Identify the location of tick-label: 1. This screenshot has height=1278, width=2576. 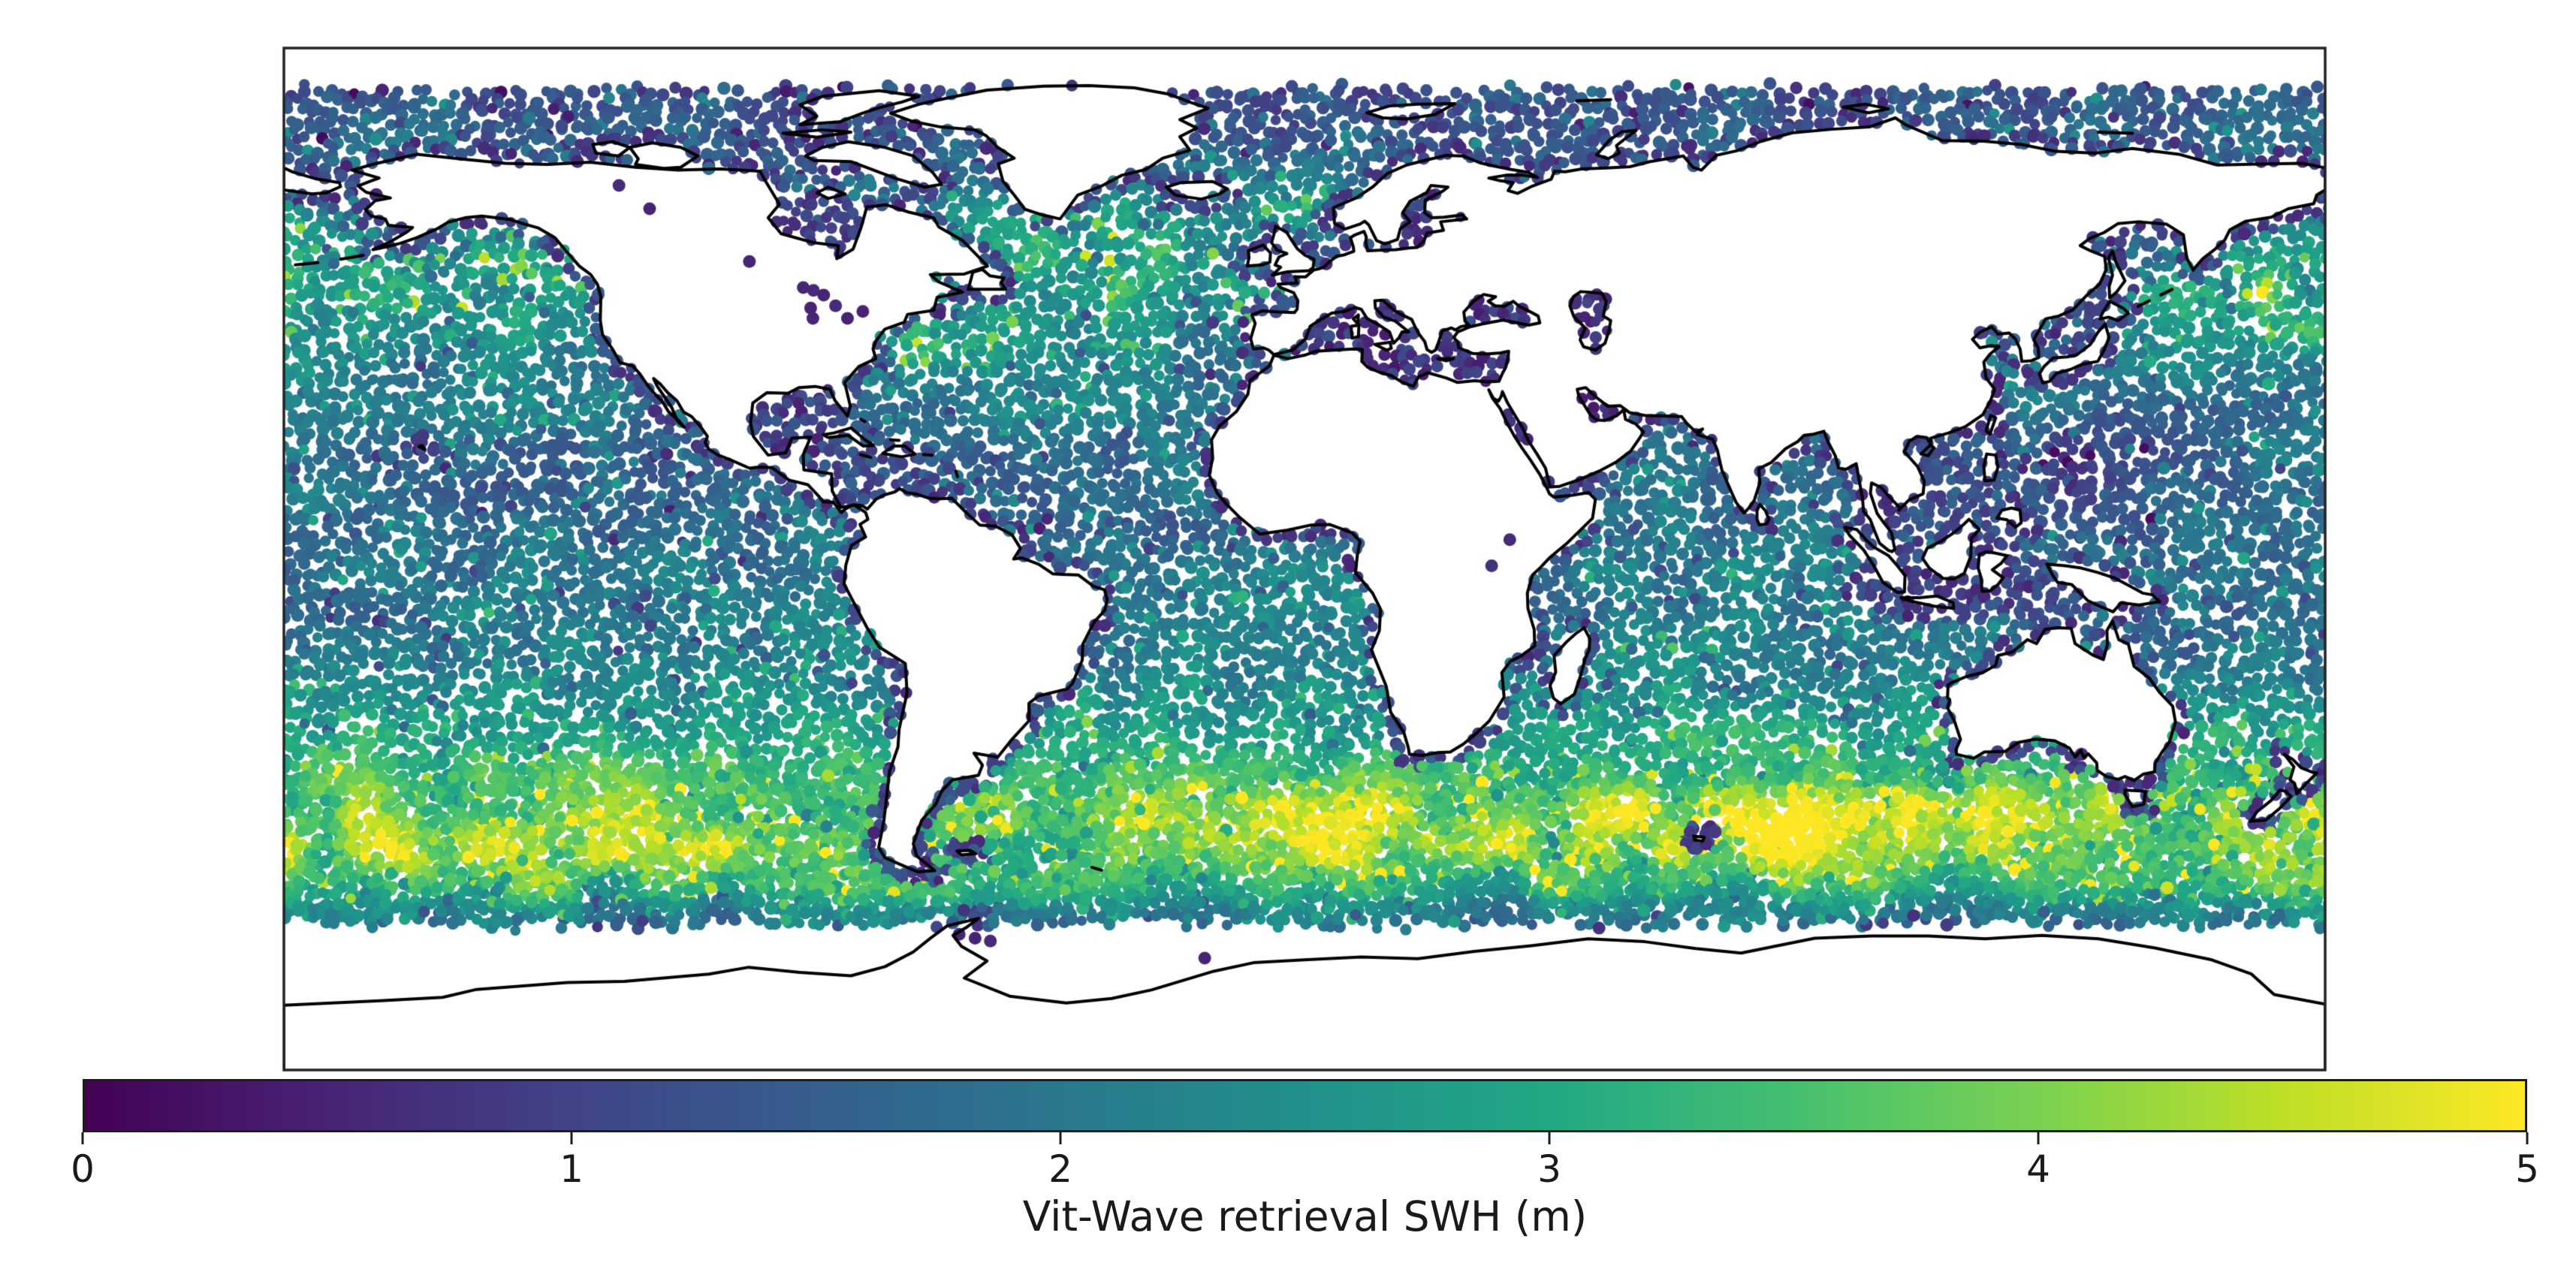
(572, 1169).